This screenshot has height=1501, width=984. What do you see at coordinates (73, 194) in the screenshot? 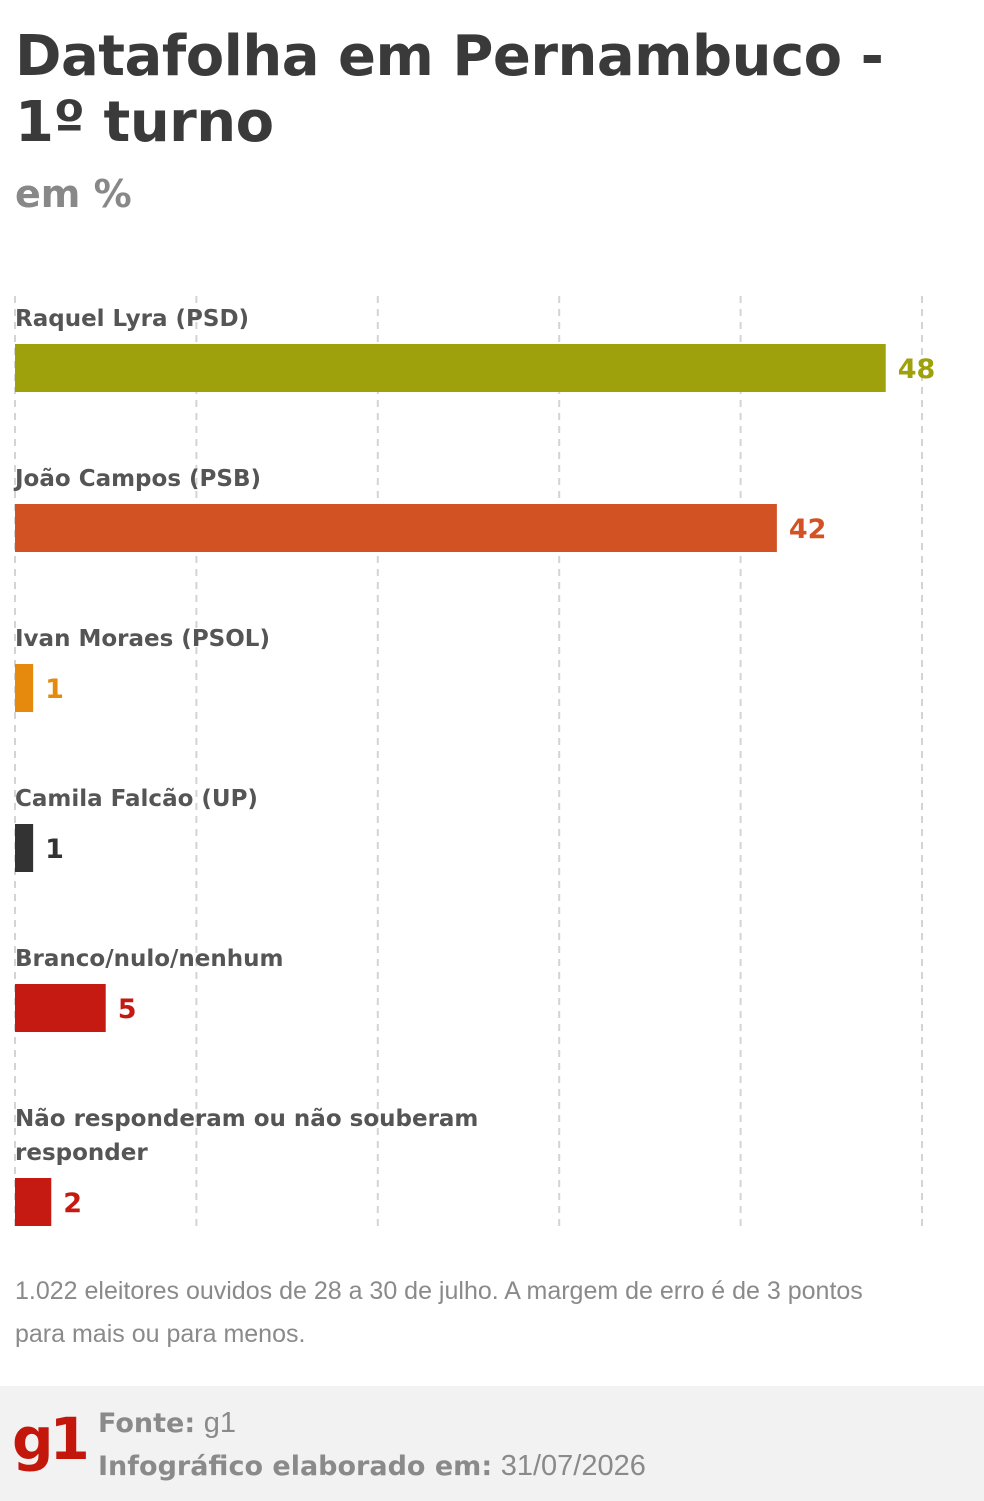
I see `chart-subtitle: em %` at bounding box center [73, 194].